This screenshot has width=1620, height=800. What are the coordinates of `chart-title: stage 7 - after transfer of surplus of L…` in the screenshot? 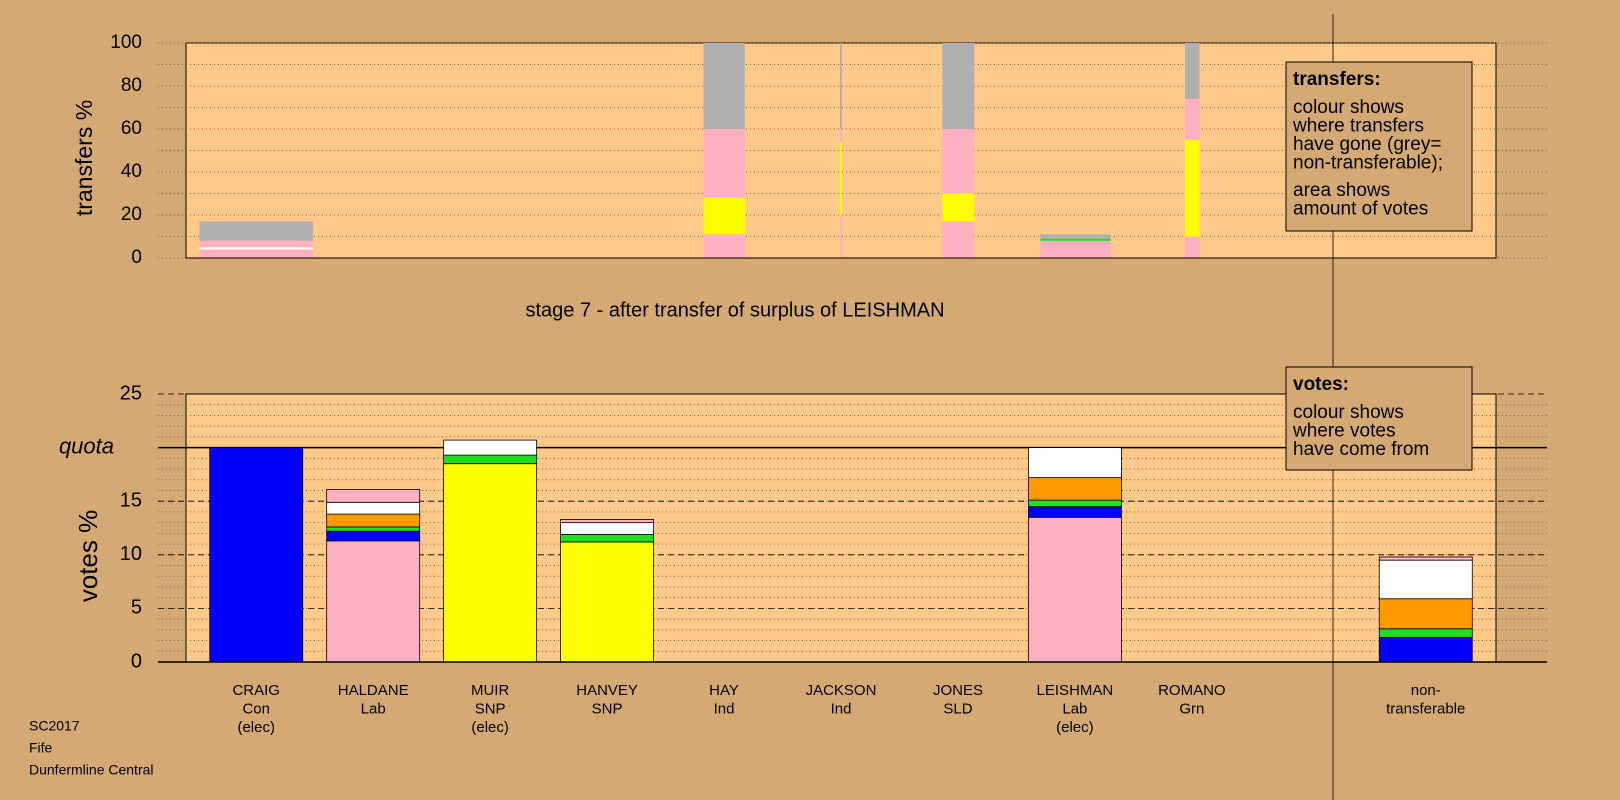 It's located at (734, 310).